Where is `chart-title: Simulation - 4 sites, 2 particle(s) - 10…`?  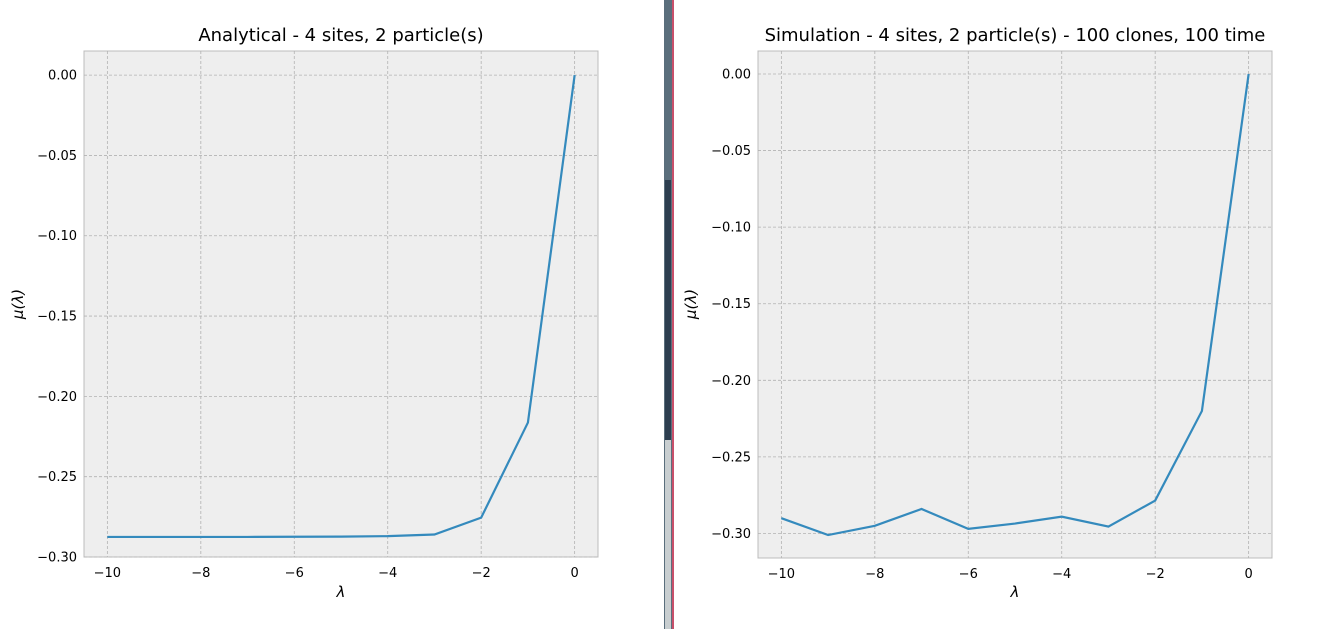
chart-title: Simulation - 4 sites, 2 particle(s) - 10… is located at coordinates (1015, 35).